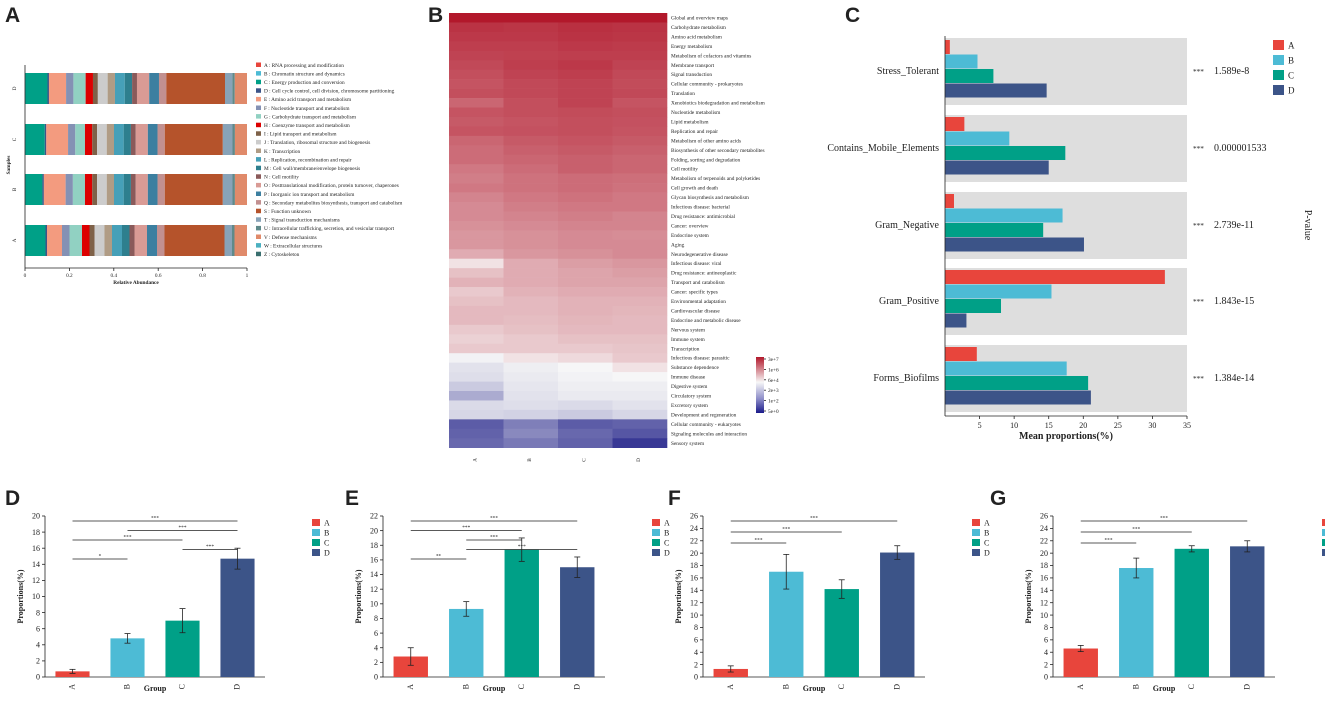 This screenshot has height=701, width=1325. I want to click on y-tick-label: 12, so click(1044, 602).